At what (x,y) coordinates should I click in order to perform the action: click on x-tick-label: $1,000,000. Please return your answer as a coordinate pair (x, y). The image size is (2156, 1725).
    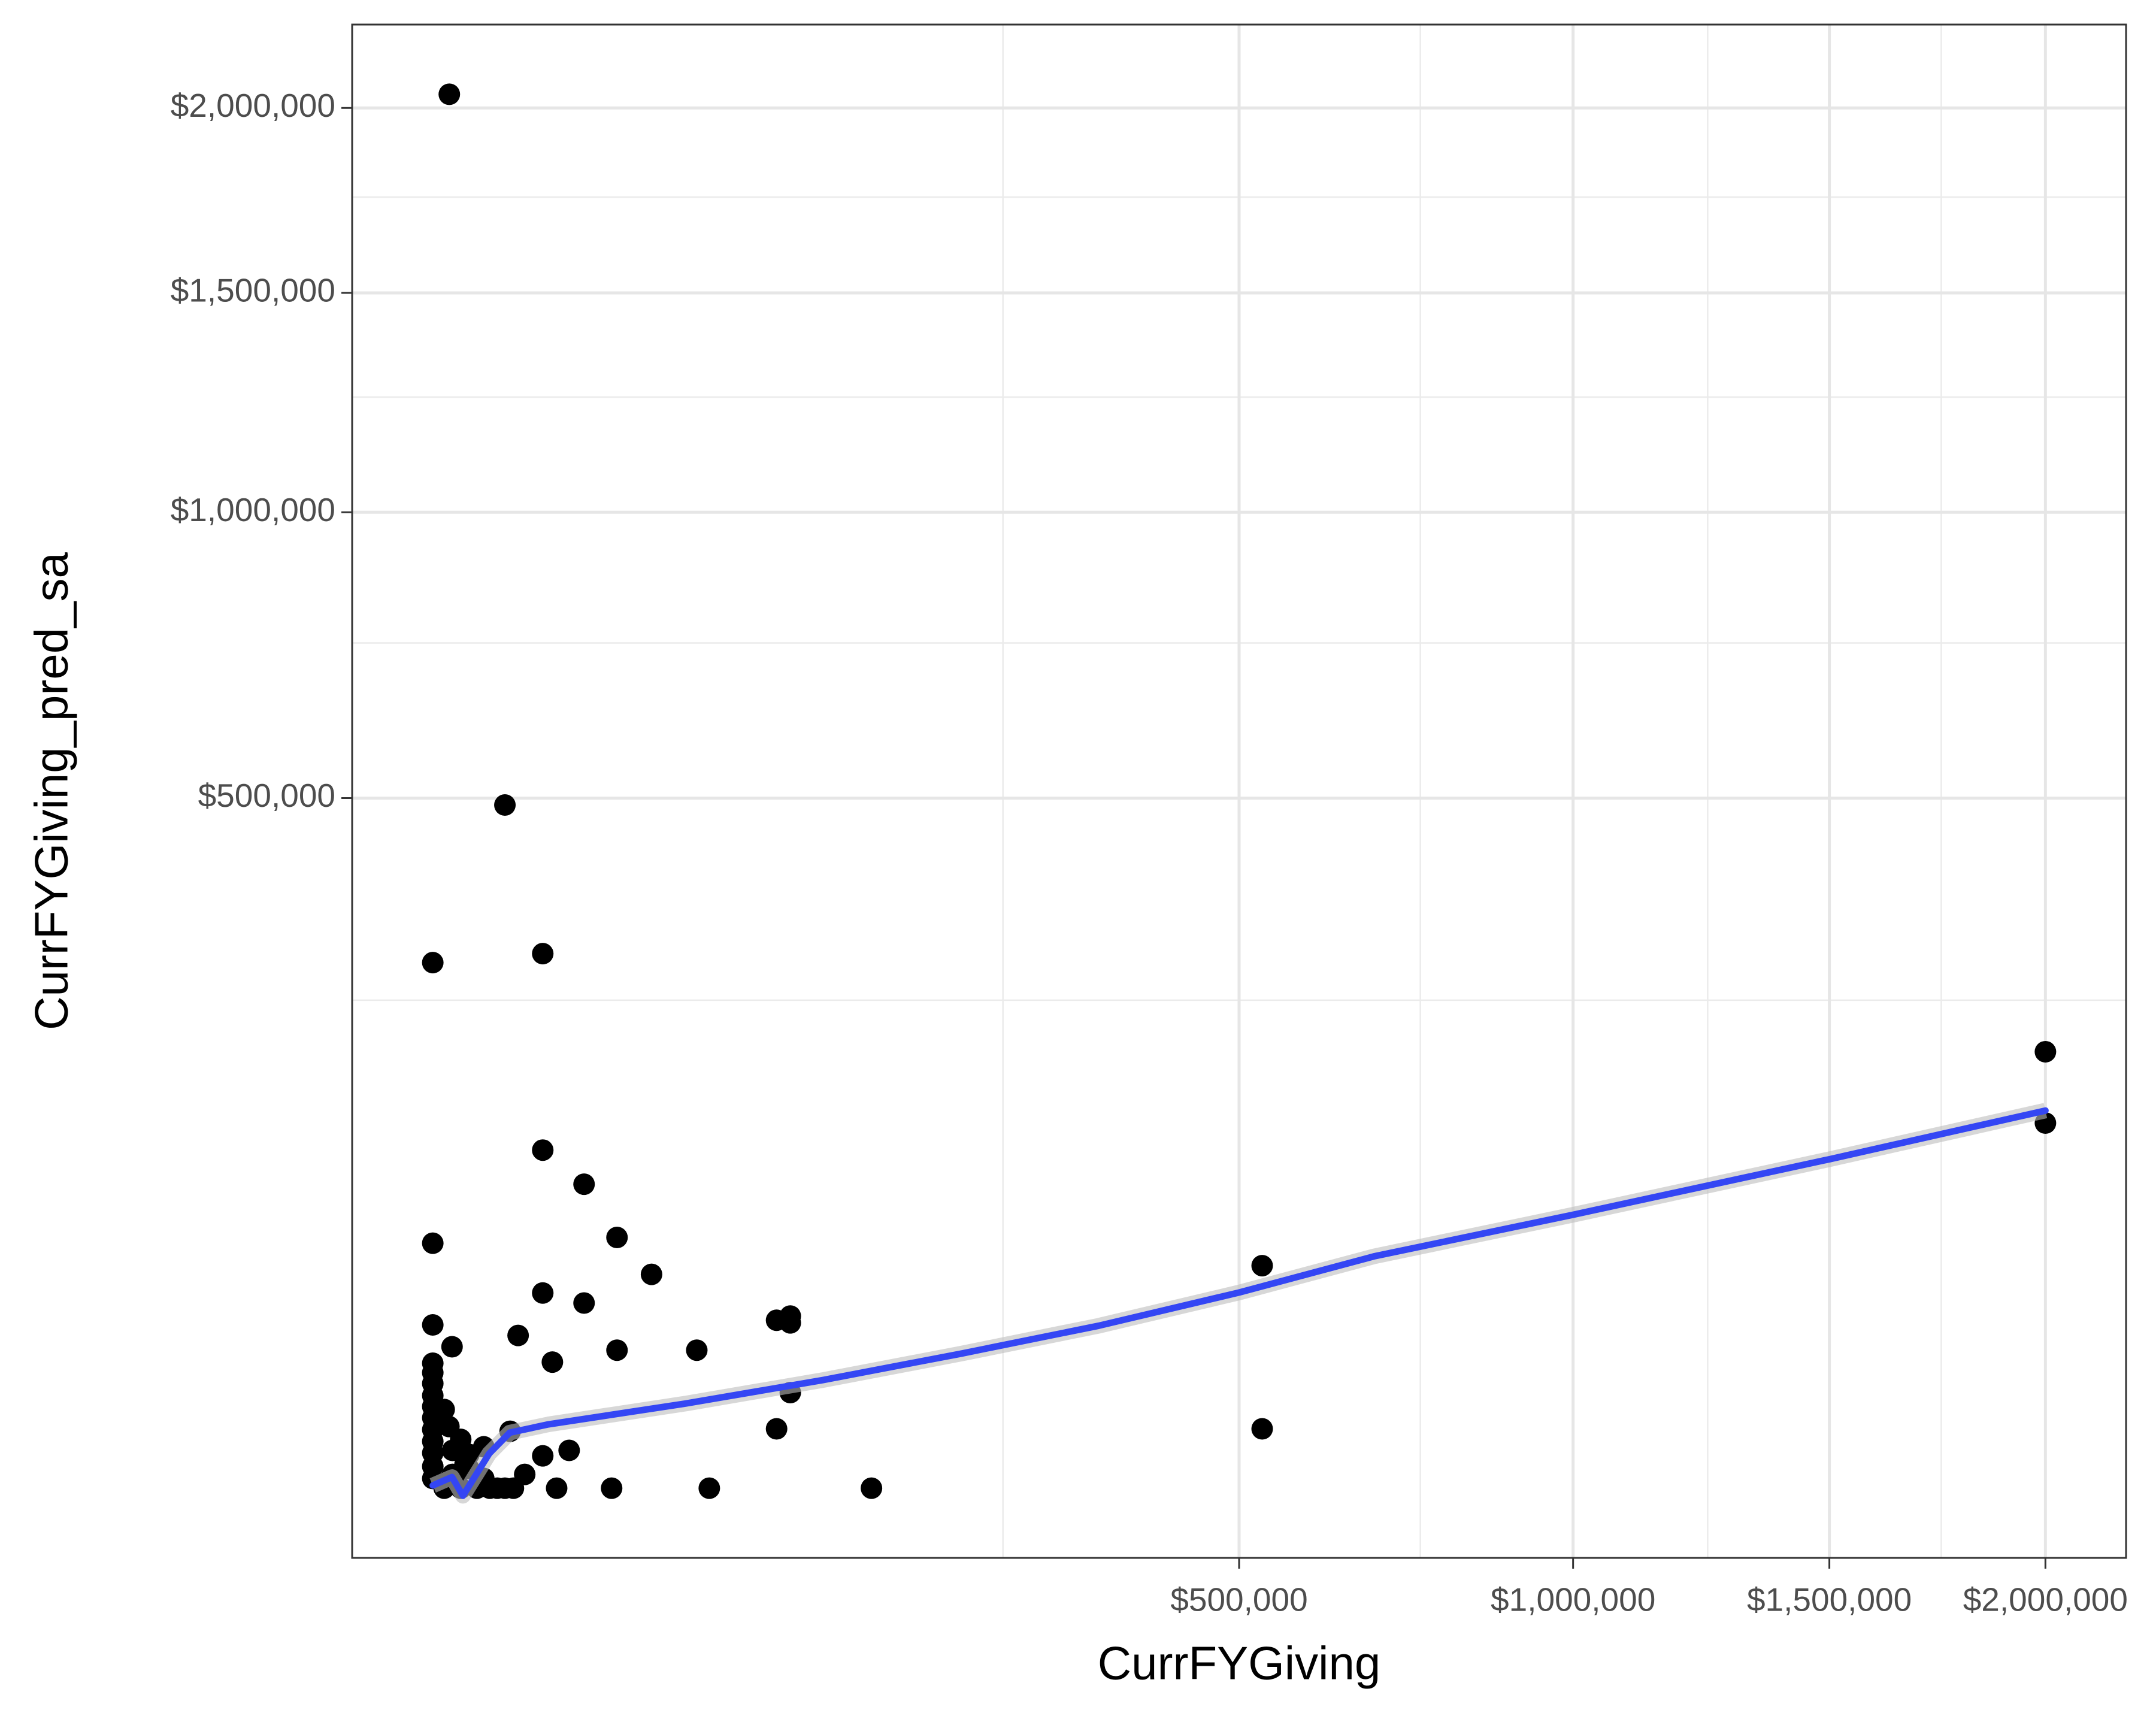
    Looking at the image, I should click on (1573, 1599).